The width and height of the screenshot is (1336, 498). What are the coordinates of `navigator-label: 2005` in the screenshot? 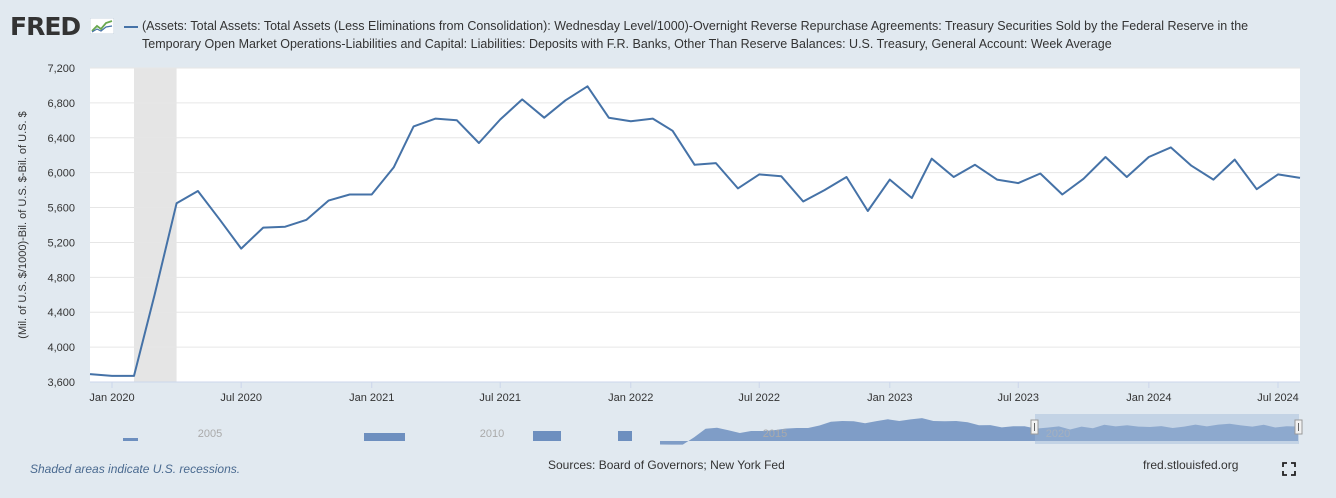 It's located at (210, 434).